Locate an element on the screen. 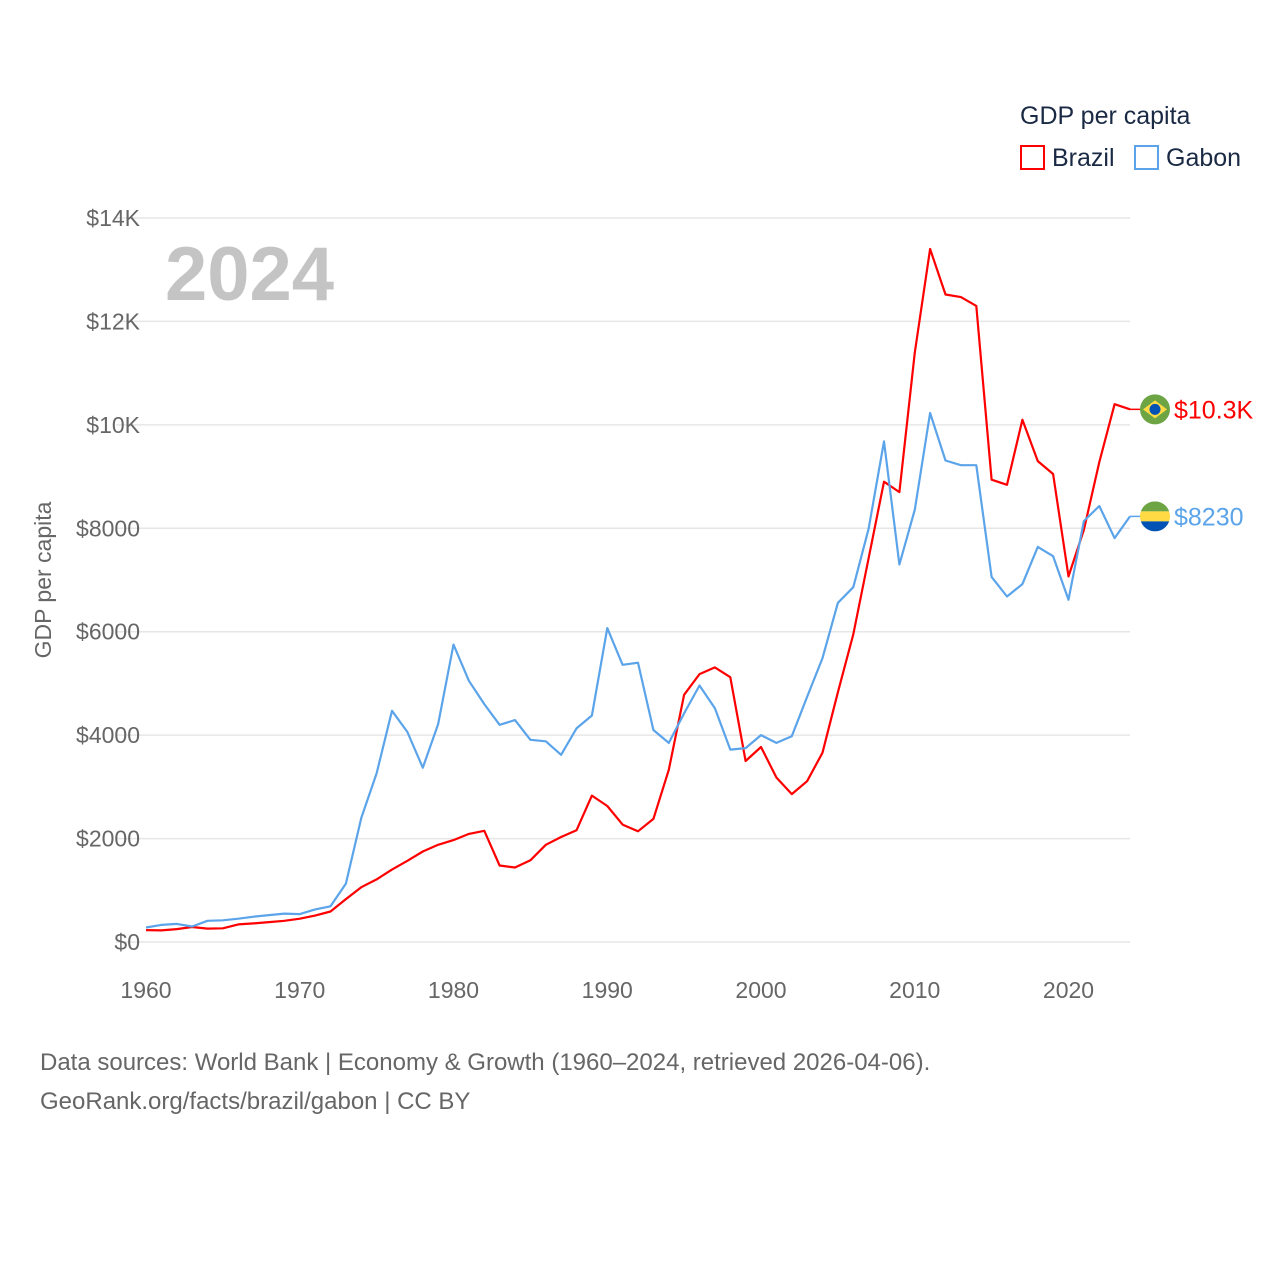 The height and width of the screenshot is (1280, 1280). x-tick-label: 2000 is located at coordinates (760, 990).